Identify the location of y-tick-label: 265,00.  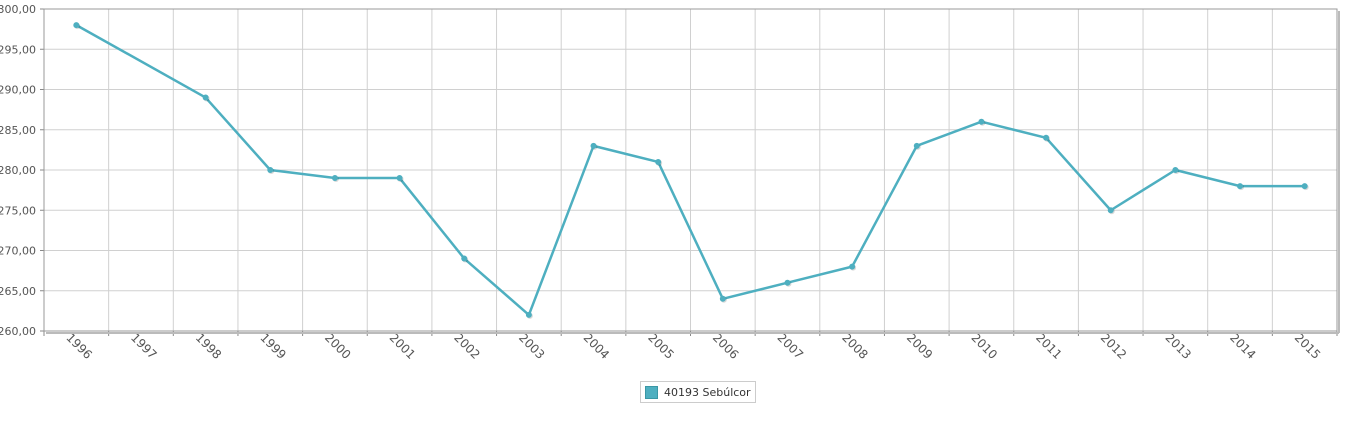
(18, 291).